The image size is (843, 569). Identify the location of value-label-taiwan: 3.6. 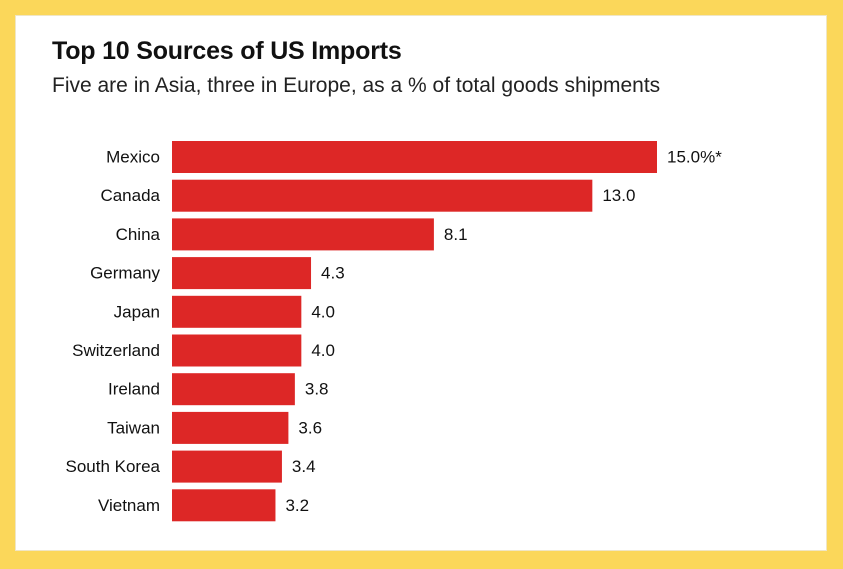
(310, 427).